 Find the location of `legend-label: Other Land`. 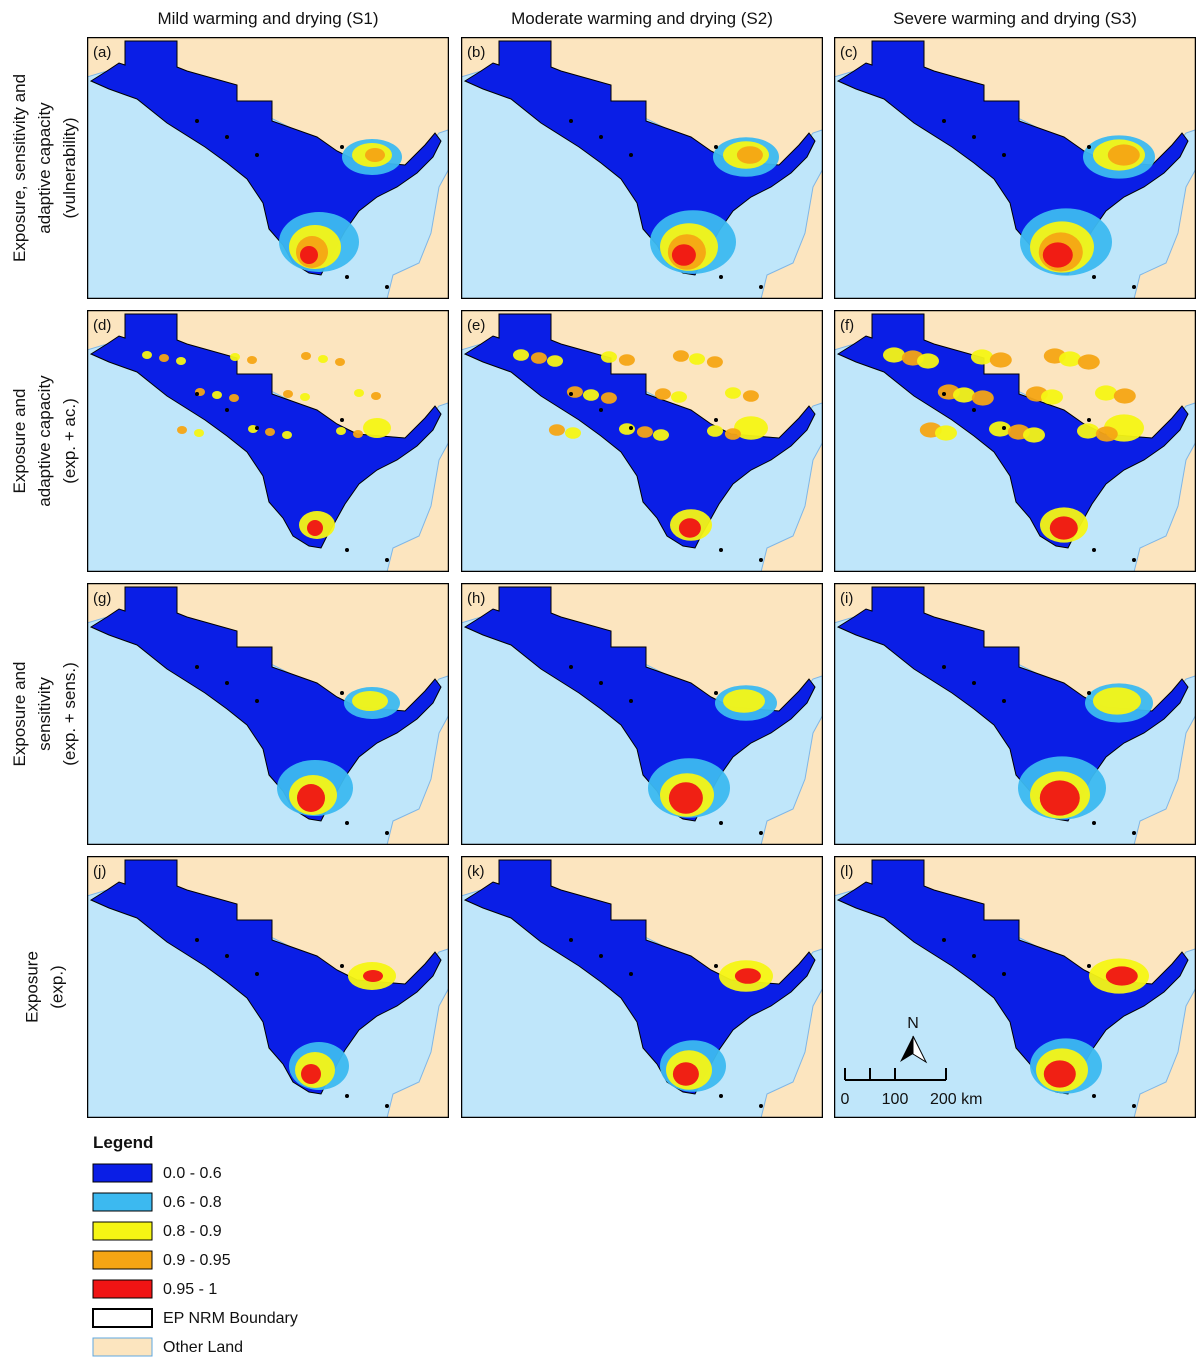

legend-label: Other Land is located at coordinates (203, 1347).